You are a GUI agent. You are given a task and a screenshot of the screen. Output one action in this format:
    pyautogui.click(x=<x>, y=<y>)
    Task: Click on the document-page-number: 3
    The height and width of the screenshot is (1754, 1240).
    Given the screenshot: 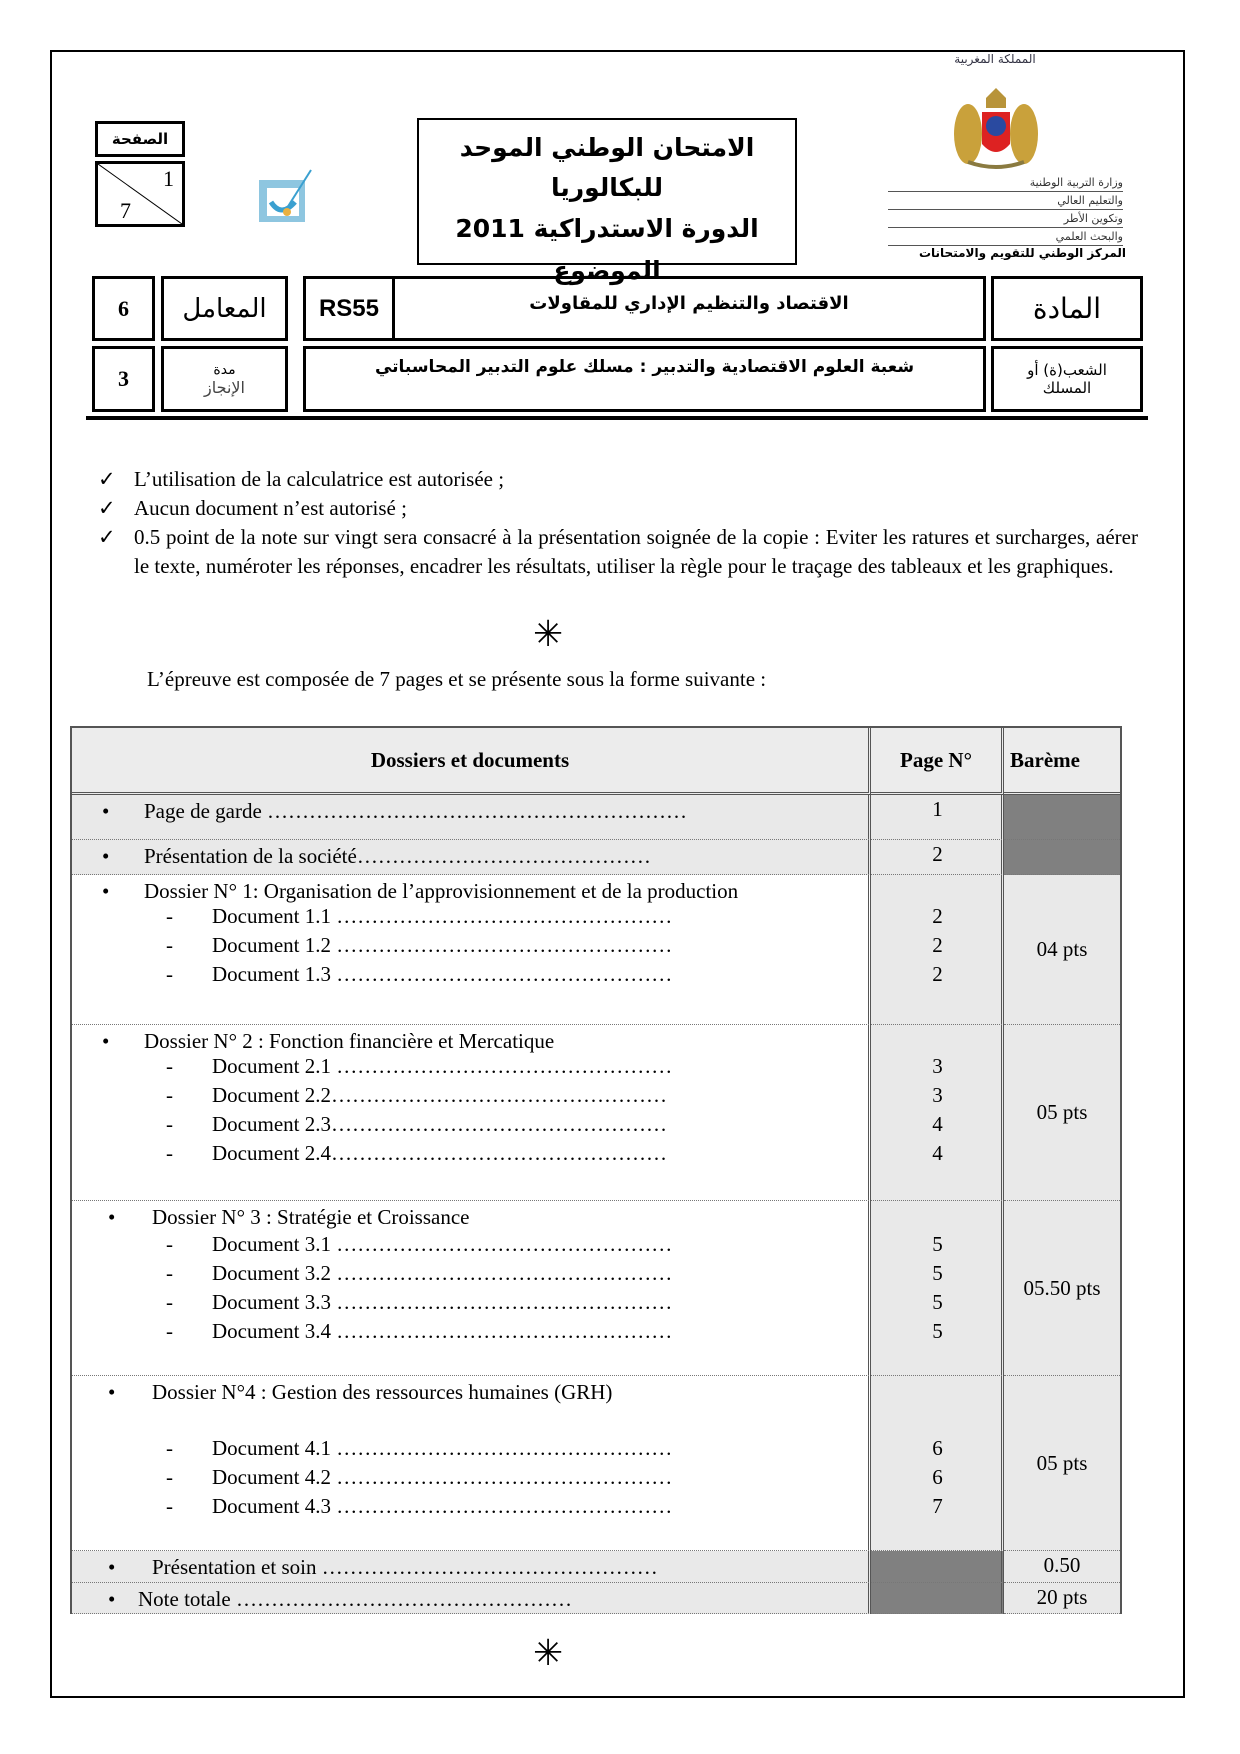 What is the action you would take?
    pyautogui.click(x=937, y=1066)
    